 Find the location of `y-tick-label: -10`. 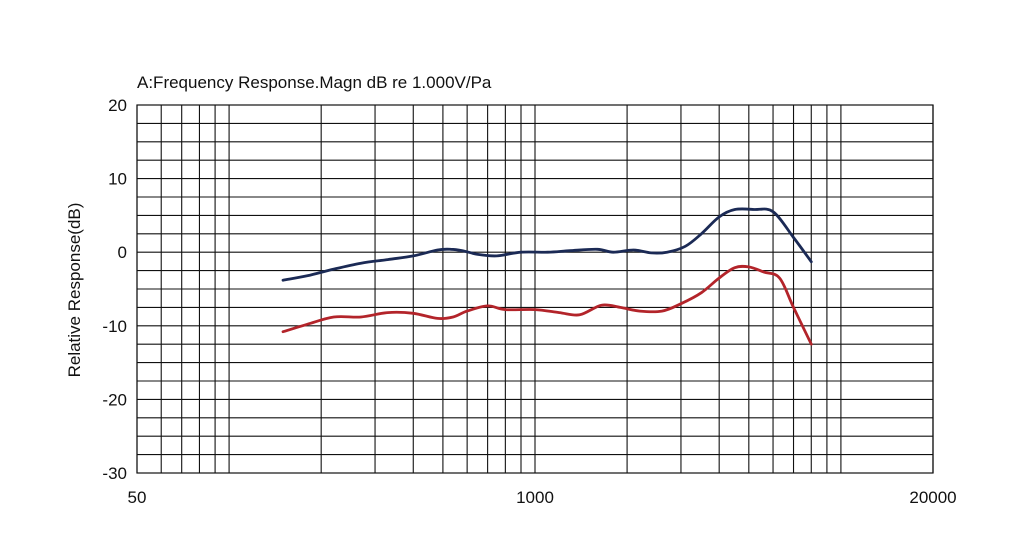

y-tick-label: -10 is located at coordinates (114, 326).